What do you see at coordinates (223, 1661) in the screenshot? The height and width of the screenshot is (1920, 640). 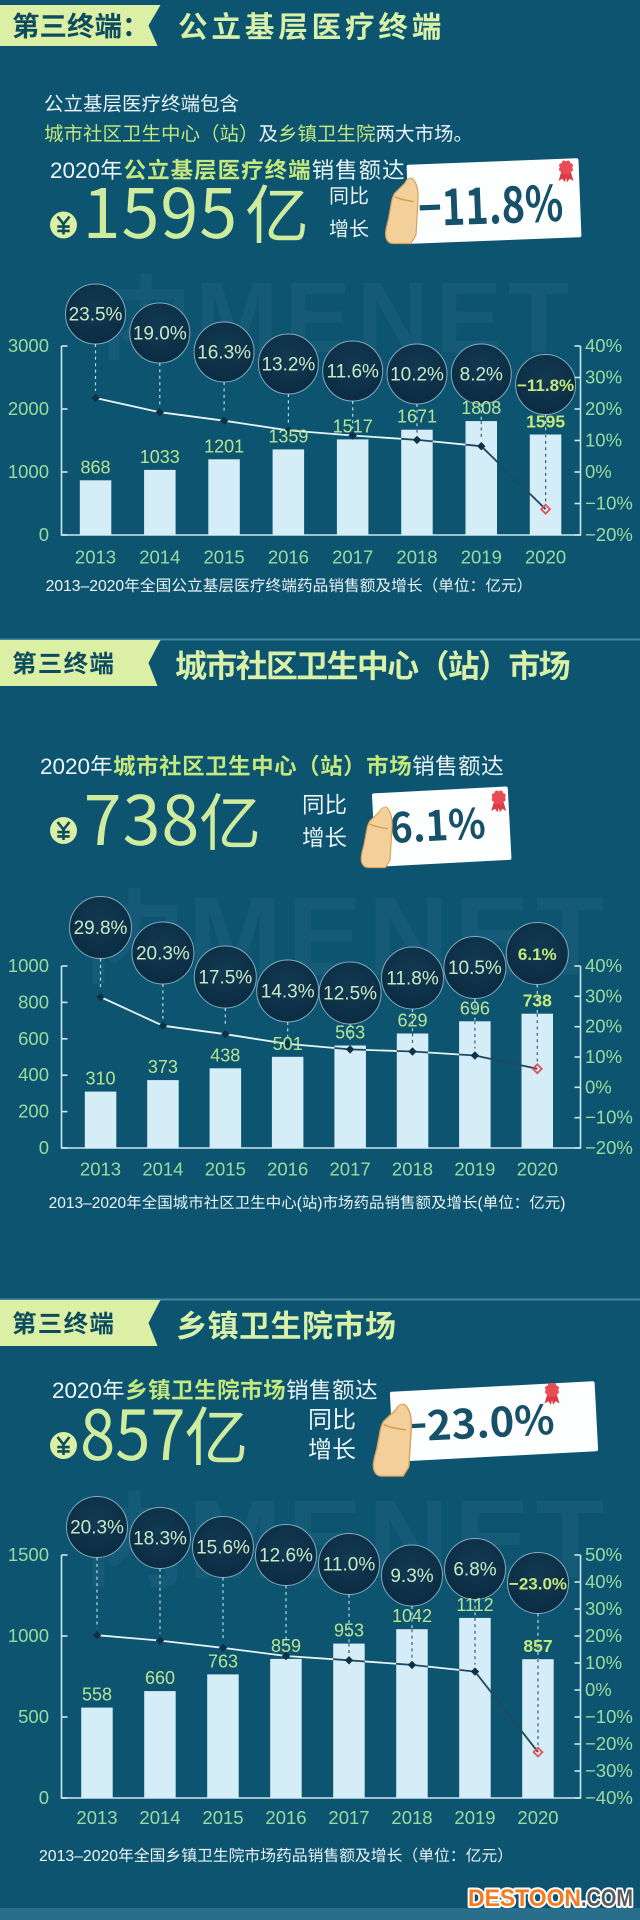 I see `svg-text: 763` at bounding box center [223, 1661].